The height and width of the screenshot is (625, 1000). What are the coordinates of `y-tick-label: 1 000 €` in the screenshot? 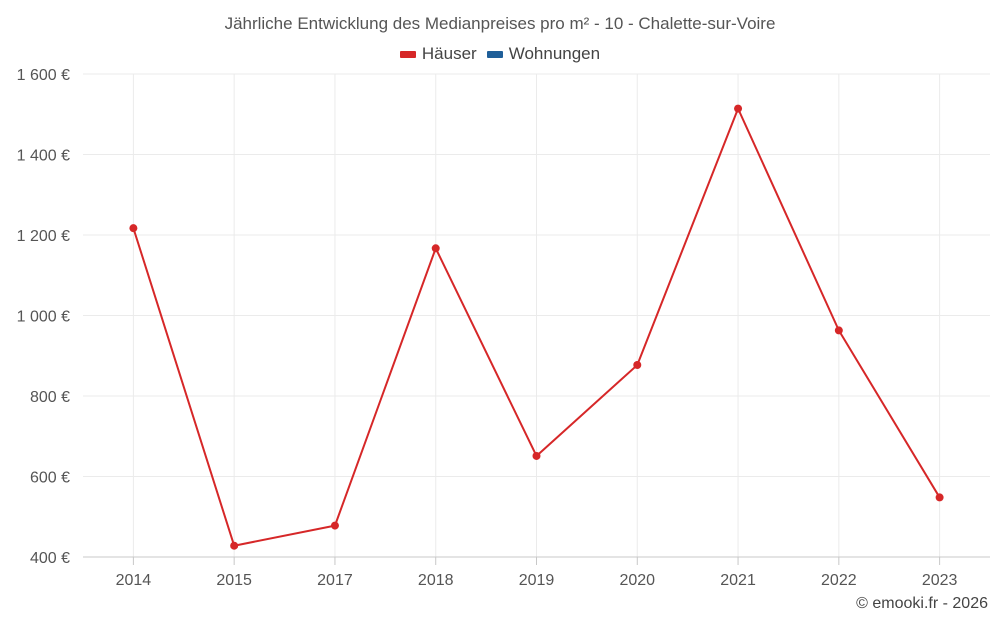 It's located at (43, 317).